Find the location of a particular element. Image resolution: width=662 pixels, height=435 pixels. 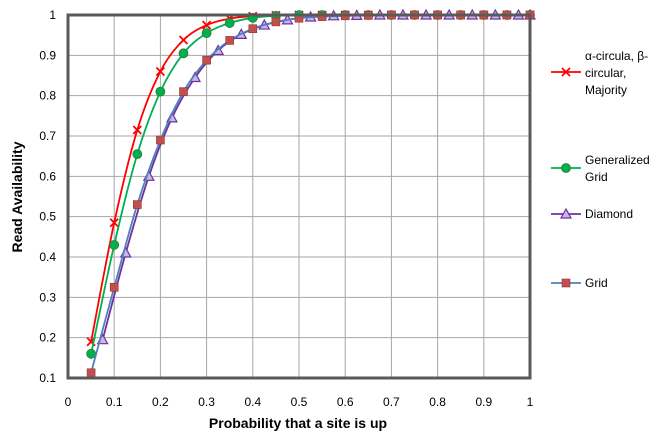

x-tick-label: 0.6 is located at coordinates (345, 402).